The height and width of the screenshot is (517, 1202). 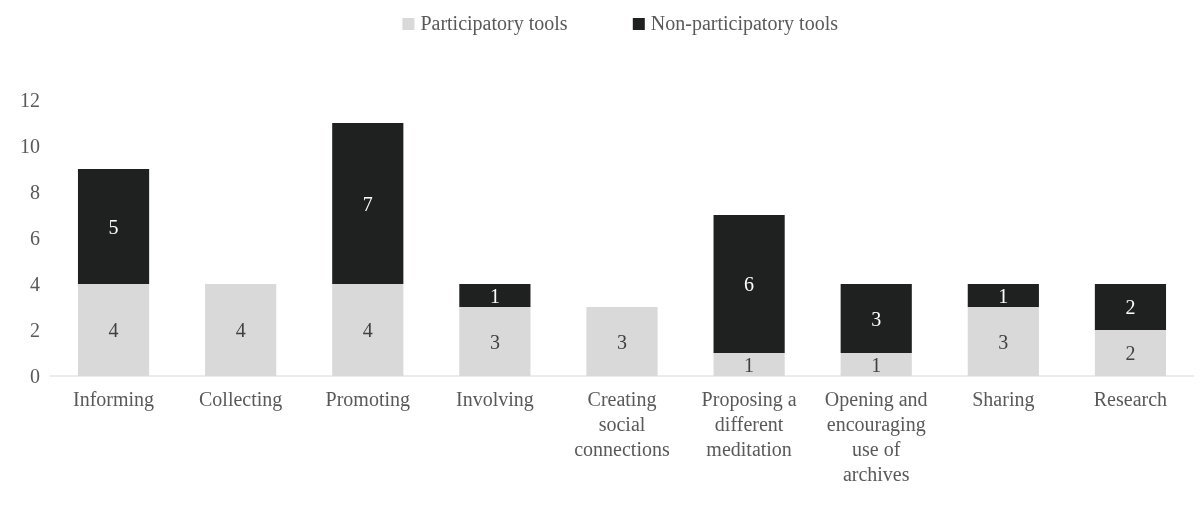 I want to click on data-label: 6, so click(x=749, y=284).